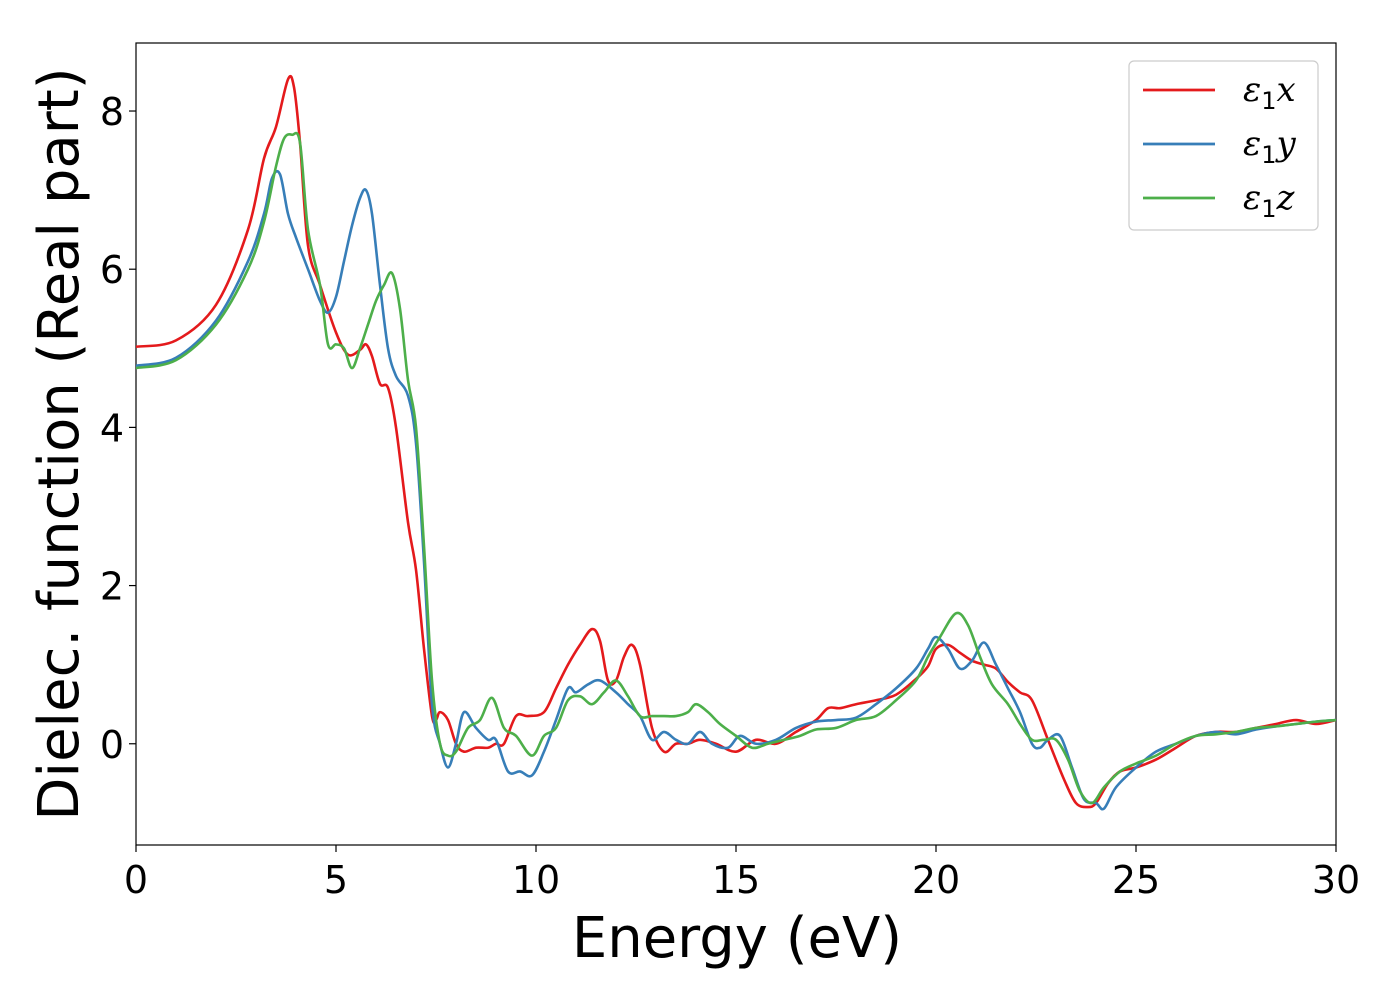 This screenshot has height=1000, width=1400. I want to click on x-tick-label: 15, so click(736, 880).